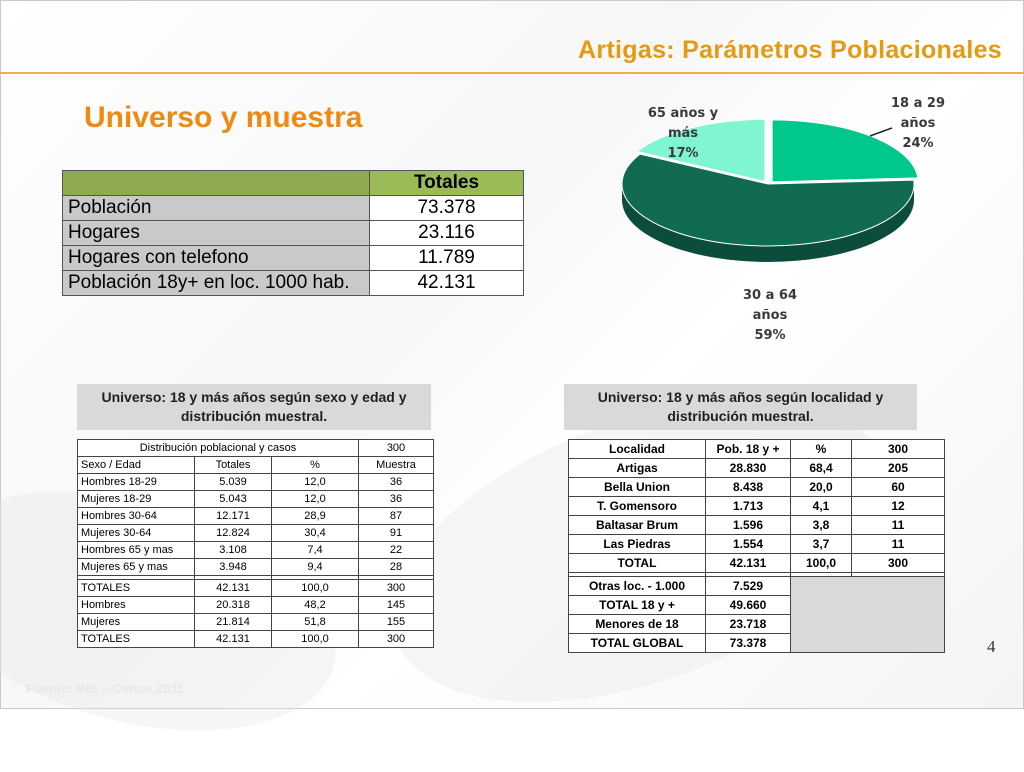 The width and height of the screenshot is (1024, 772). Describe the element at coordinates (637, 624) in the screenshot. I see `table-cell: Menores de 18` at that location.